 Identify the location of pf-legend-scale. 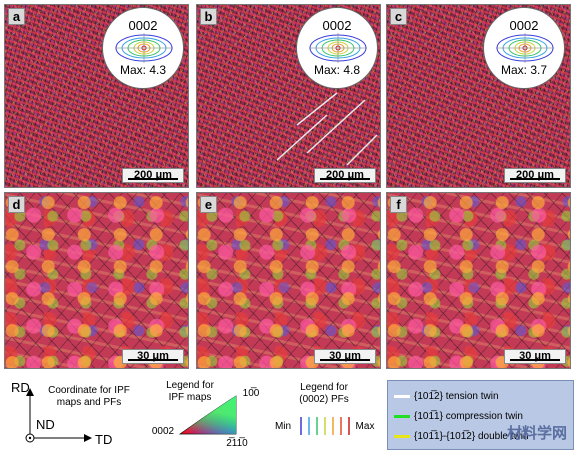
(325, 426).